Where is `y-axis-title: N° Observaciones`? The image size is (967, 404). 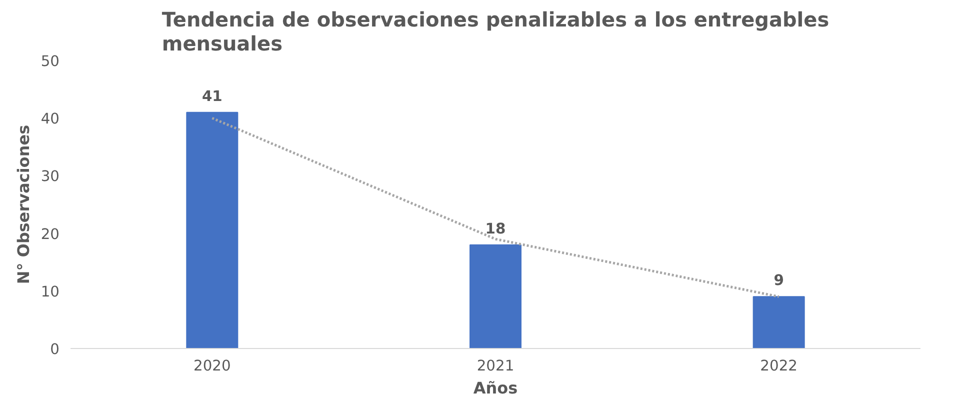
y-axis-title: N° Observaciones is located at coordinates (23, 204).